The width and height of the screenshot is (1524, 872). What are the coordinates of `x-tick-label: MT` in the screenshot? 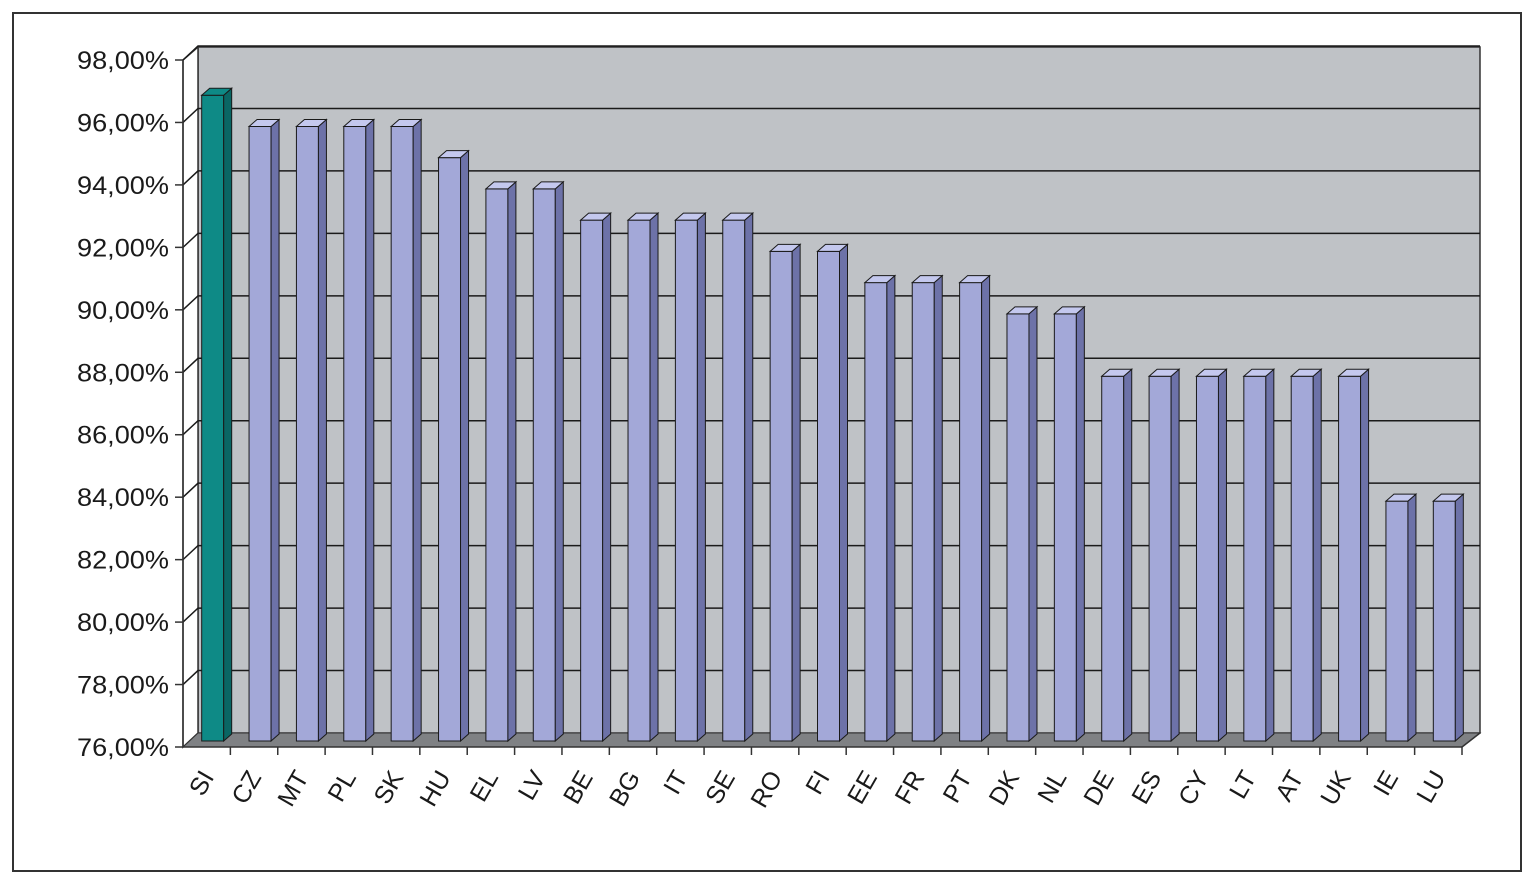 It's located at (293, 788).